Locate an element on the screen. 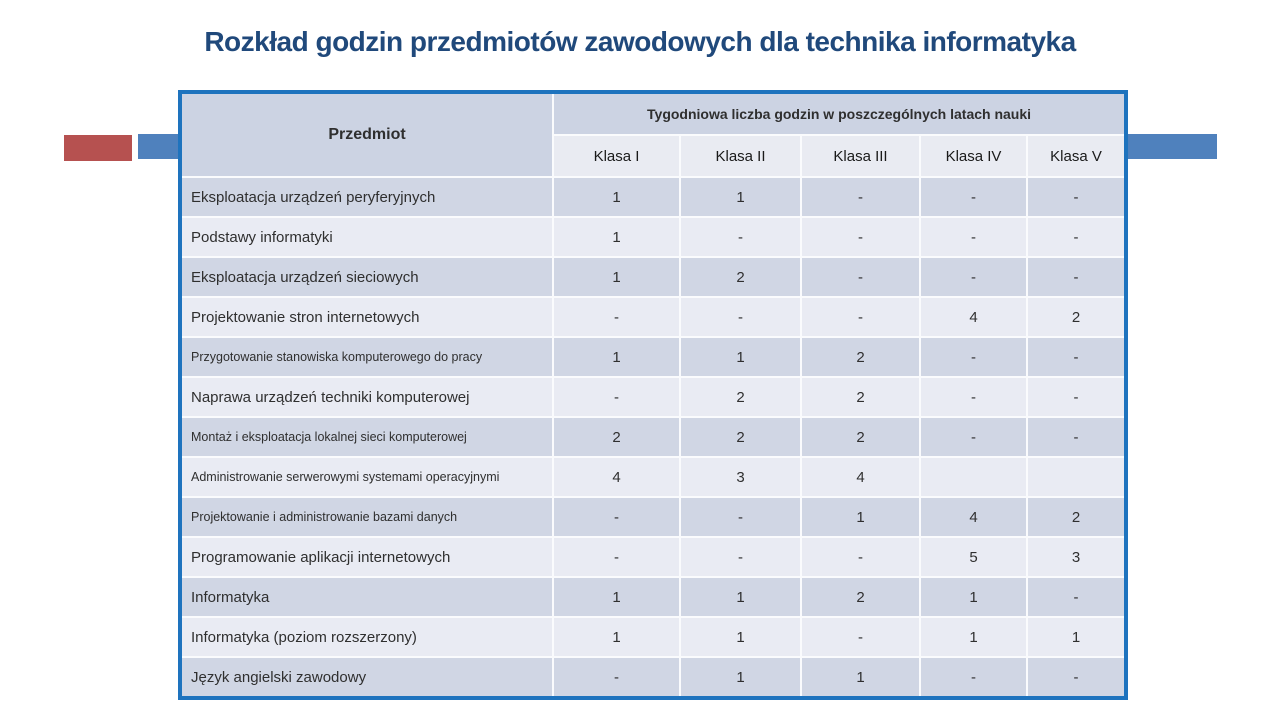 This screenshot has height=720, width=1280. subject-cell: Informatyka (poziom rozszerzony) is located at coordinates (366, 637).